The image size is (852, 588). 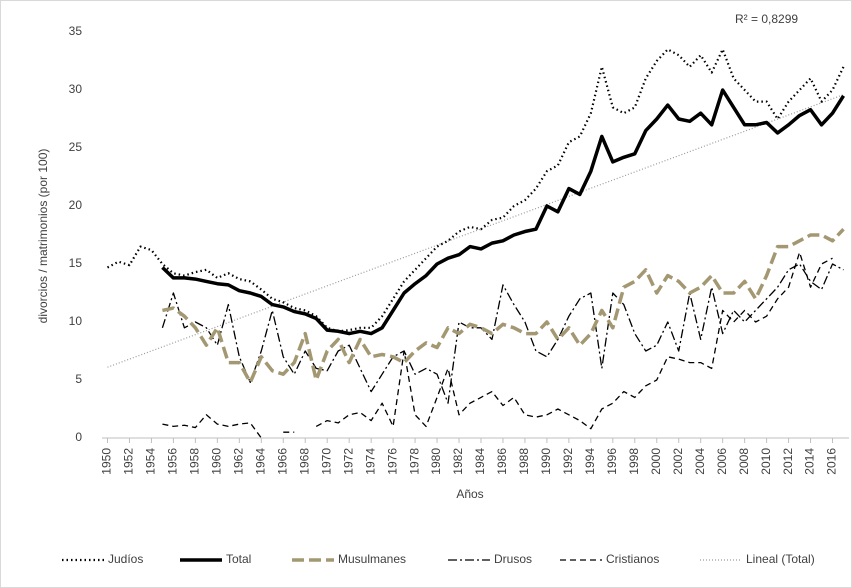 What do you see at coordinates (173, 461) in the screenshot?
I see `x-tick-label: 1956` at bounding box center [173, 461].